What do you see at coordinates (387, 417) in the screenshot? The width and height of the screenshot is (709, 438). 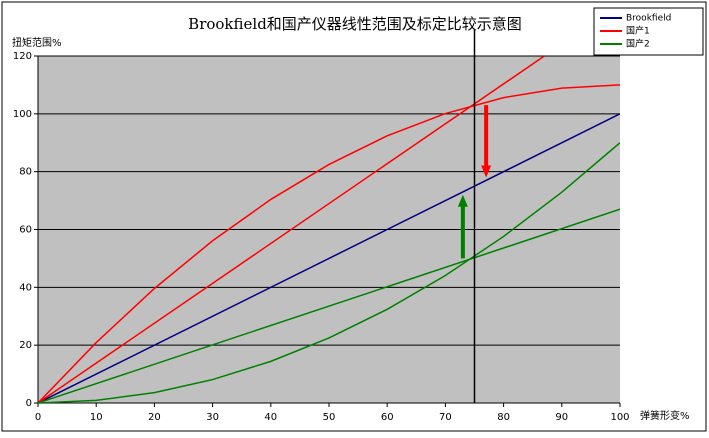 I see `x-tick-label: 60` at bounding box center [387, 417].